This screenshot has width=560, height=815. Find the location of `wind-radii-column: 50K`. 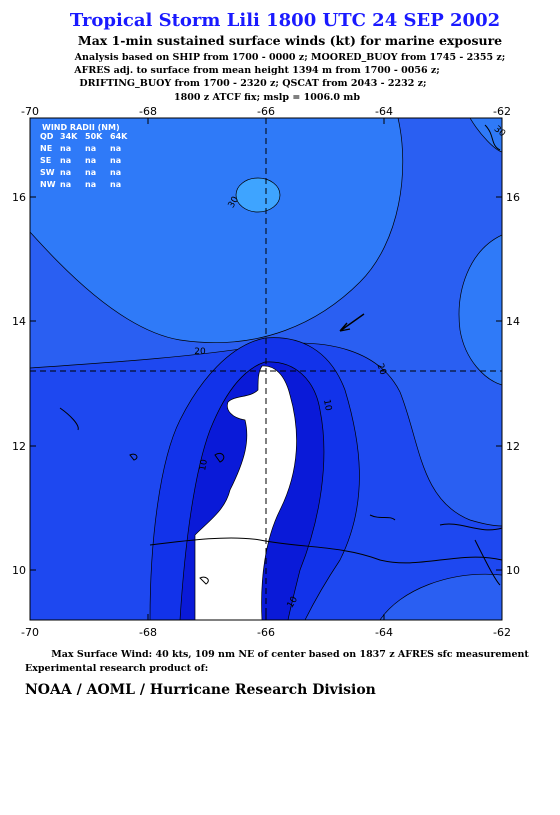

wind-radii-column: 50K is located at coordinates (94, 136).